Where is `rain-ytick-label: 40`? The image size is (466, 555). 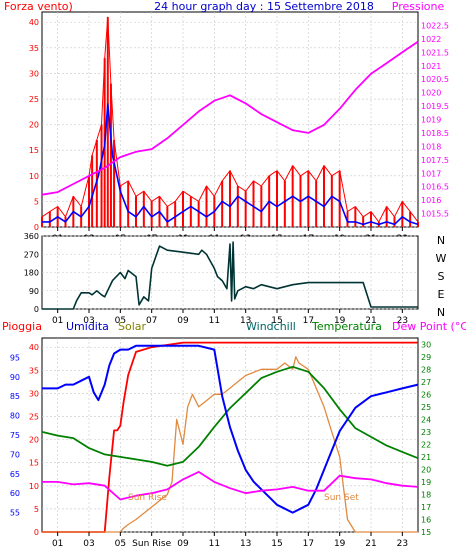 rain-ytick-label: 40 is located at coordinates (34, 347).